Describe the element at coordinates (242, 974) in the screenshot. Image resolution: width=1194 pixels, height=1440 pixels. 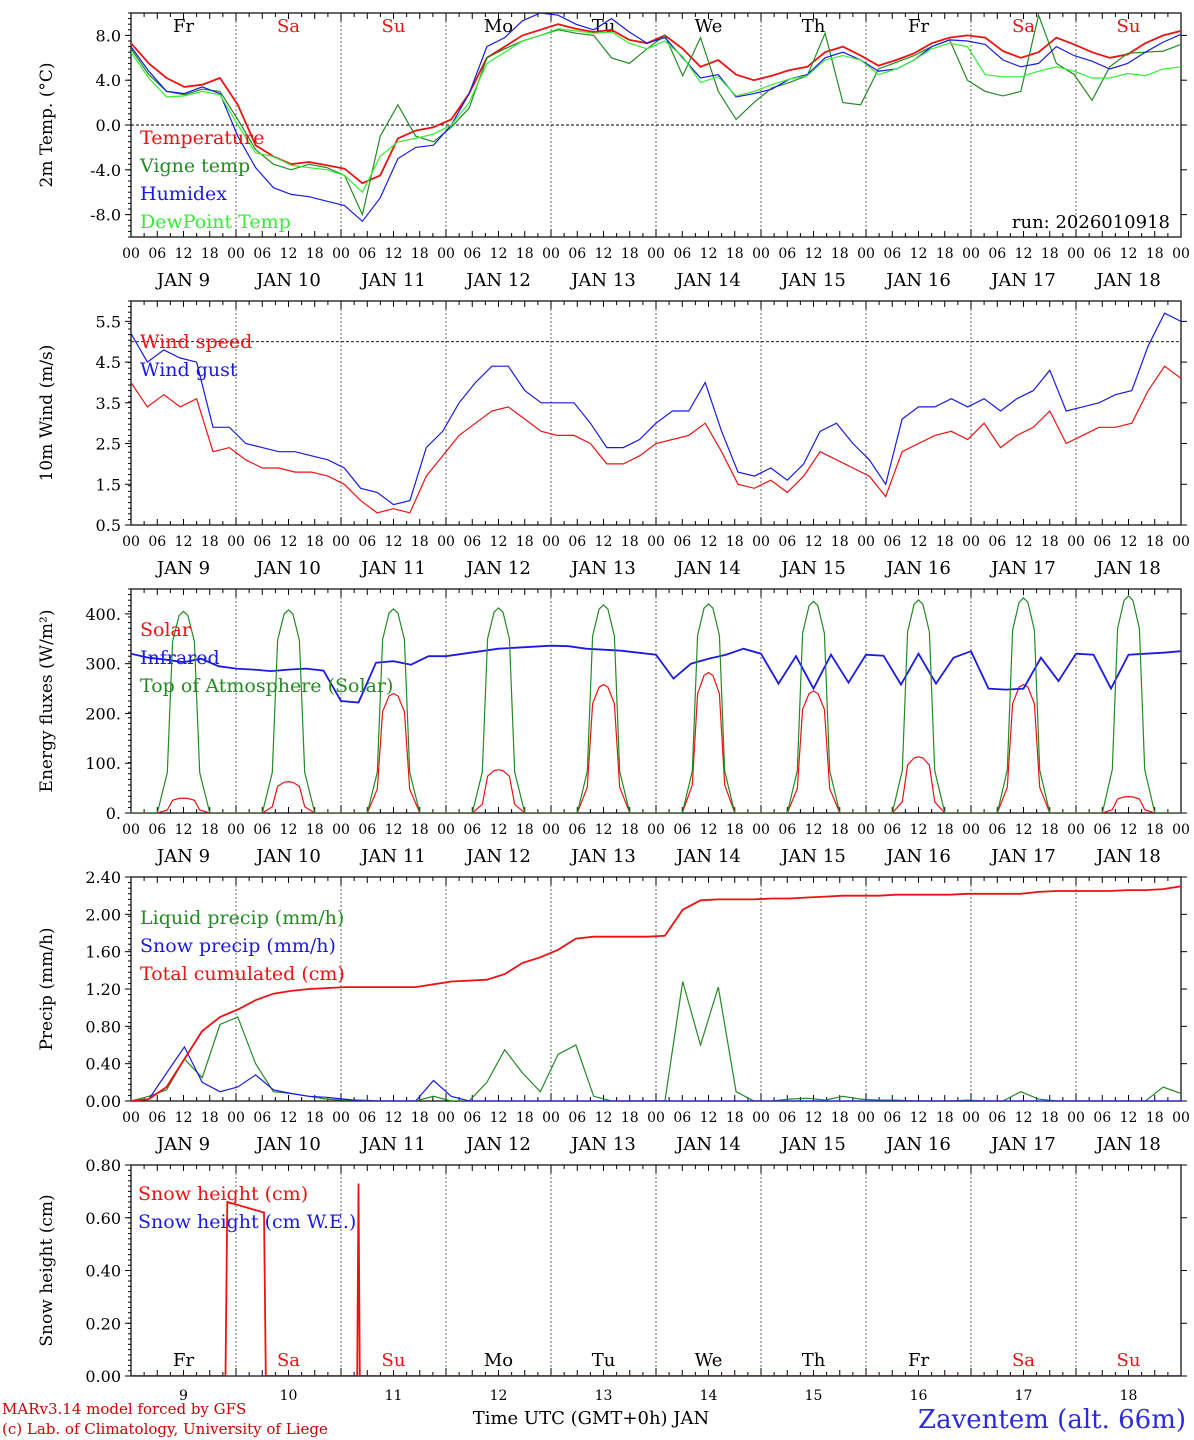
I see `legend-entry: Total cumulated (cm)` at that location.